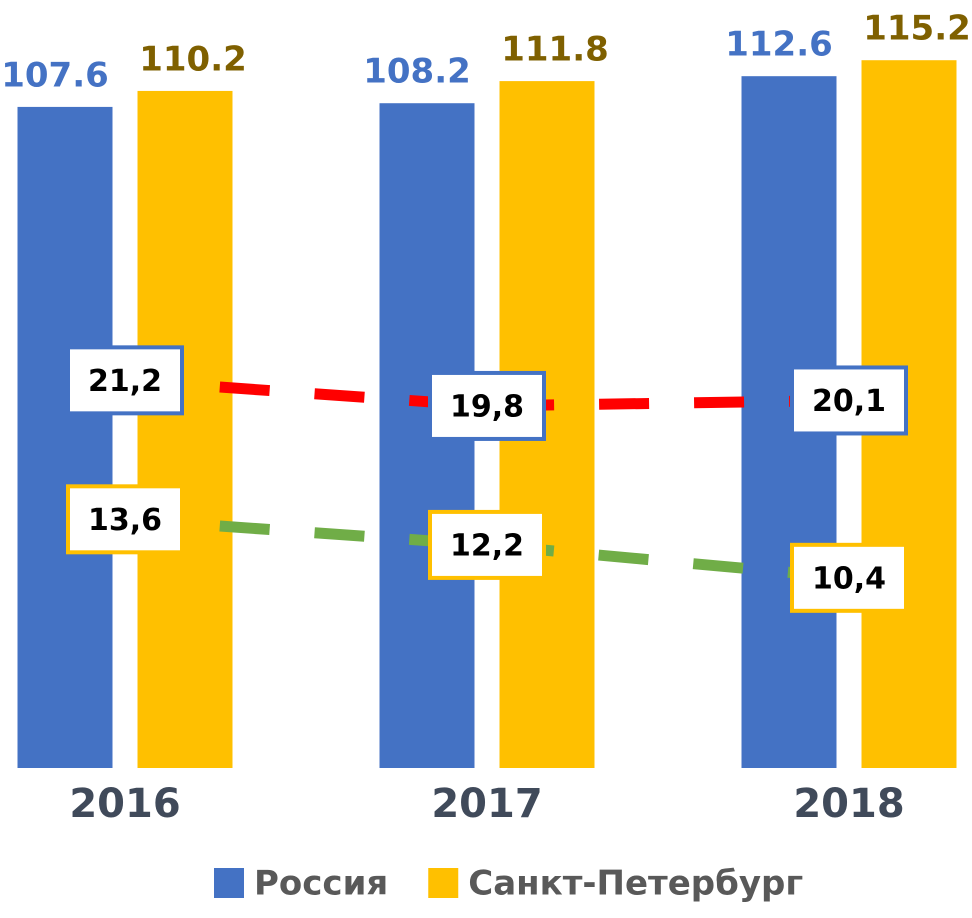 This screenshot has width=972, height=918. Describe the element at coordinates (779, 45) in the screenshot. I see `data-label: 112.6` at that location.